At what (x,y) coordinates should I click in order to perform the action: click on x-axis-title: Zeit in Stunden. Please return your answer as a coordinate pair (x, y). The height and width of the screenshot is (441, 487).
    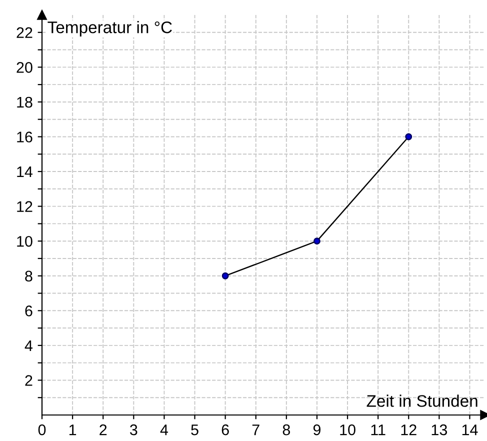
    Looking at the image, I should click on (422, 400).